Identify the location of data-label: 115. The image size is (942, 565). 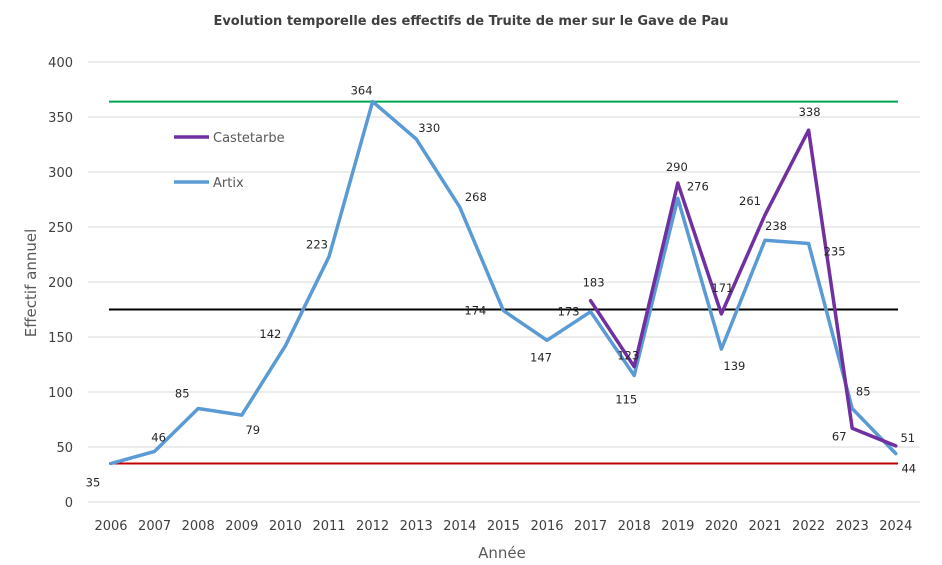
(626, 400).